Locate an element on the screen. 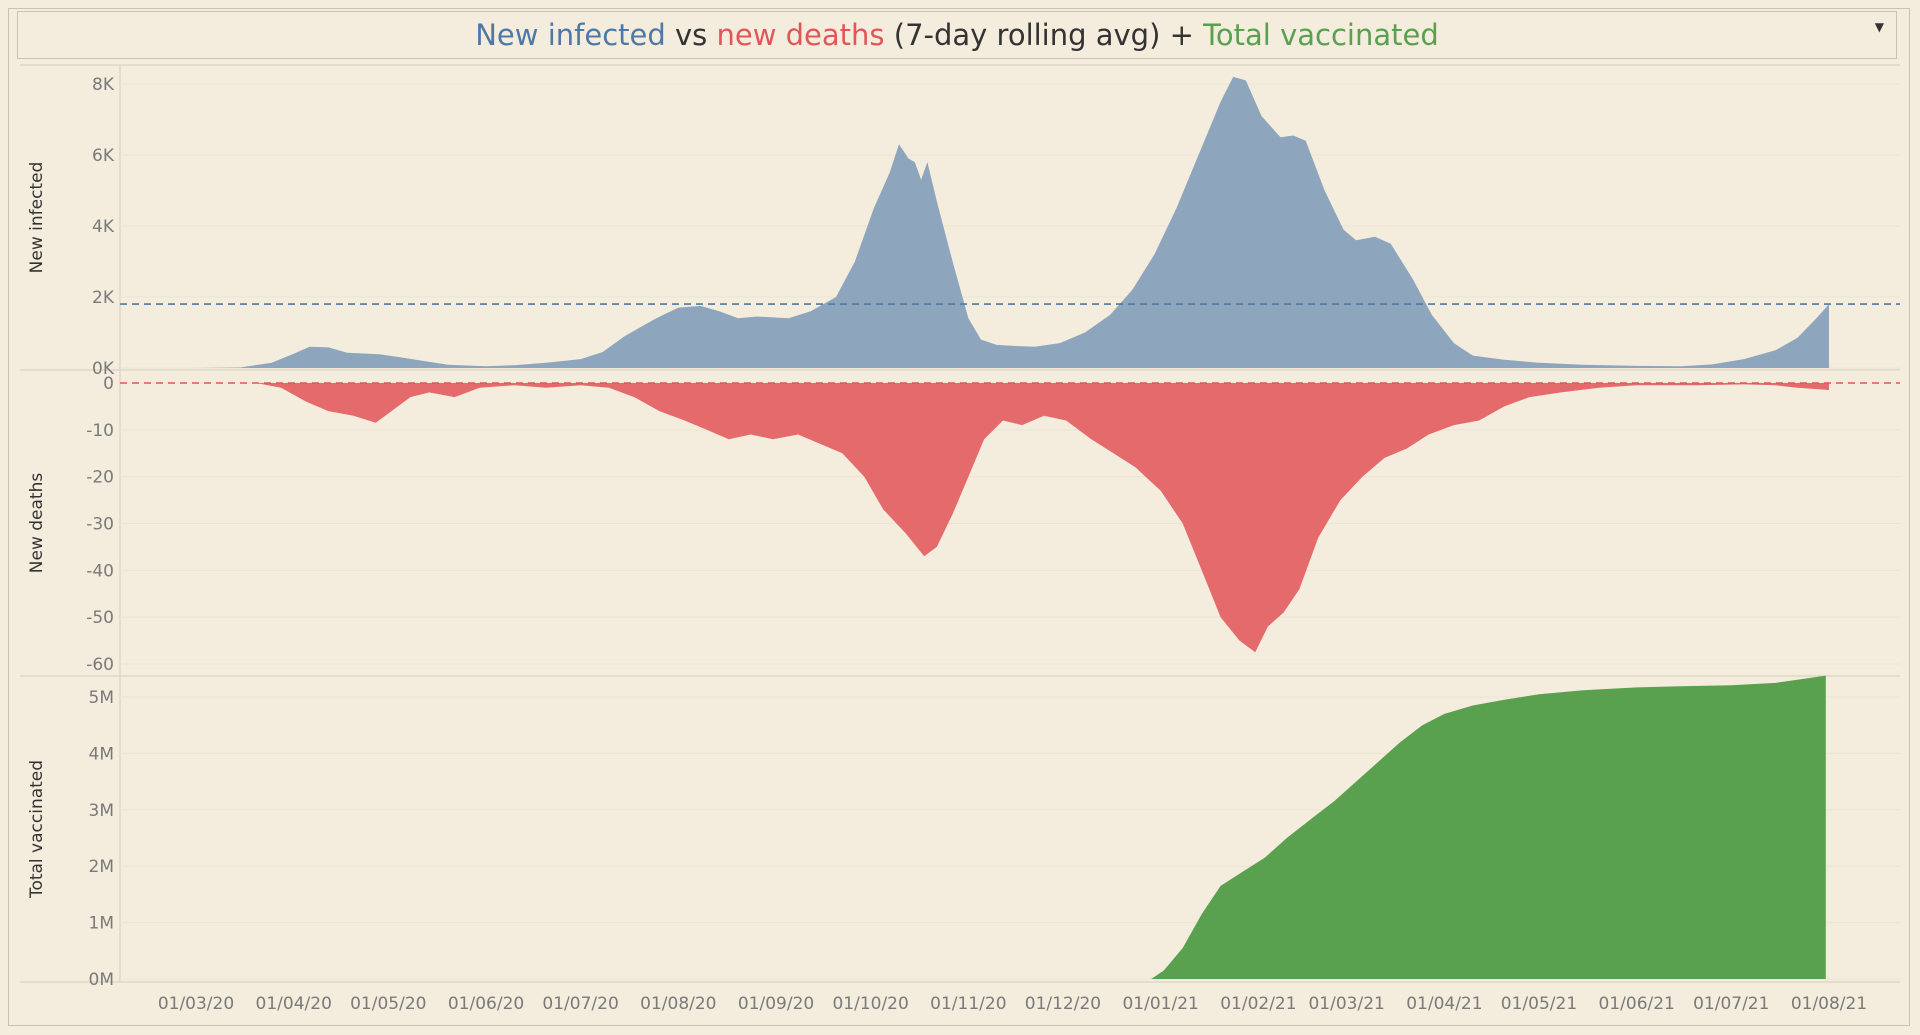 This screenshot has width=1920, height=1035. y-axis-title-deaths: New deaths is located at coordinates (37, 523).